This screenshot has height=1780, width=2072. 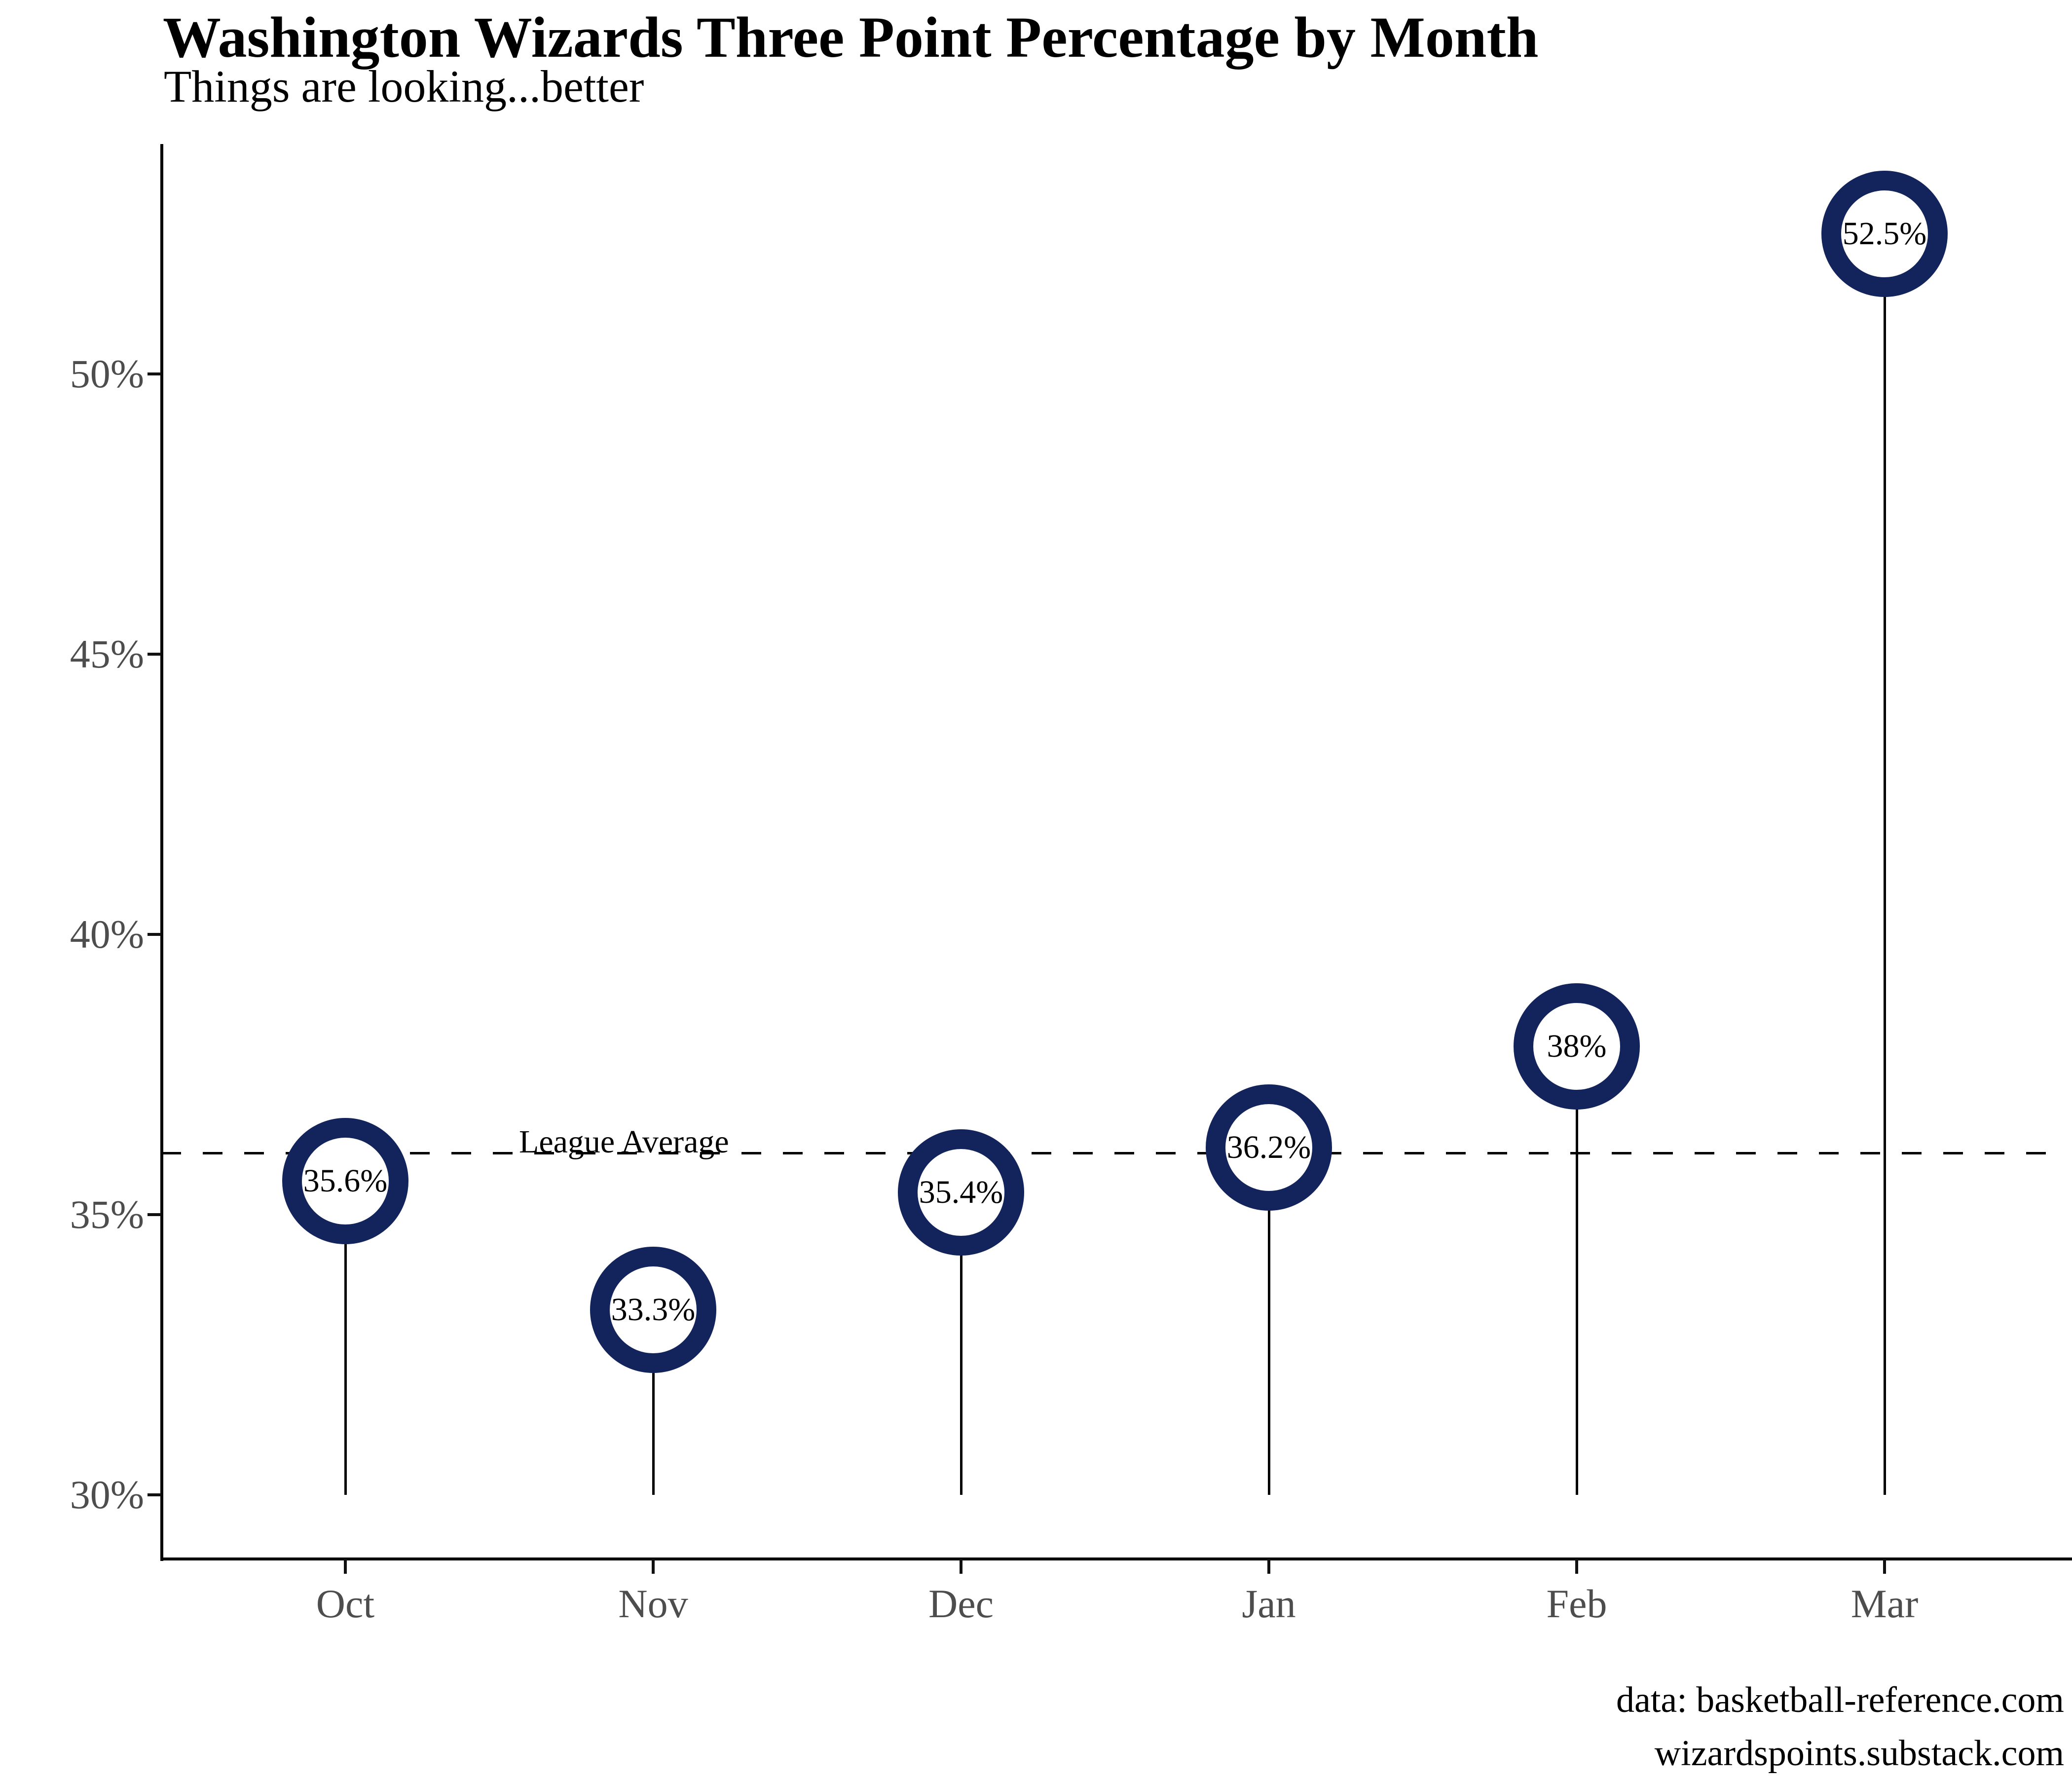 I want to click on league-average-line, so click(x=1114, y=1153).